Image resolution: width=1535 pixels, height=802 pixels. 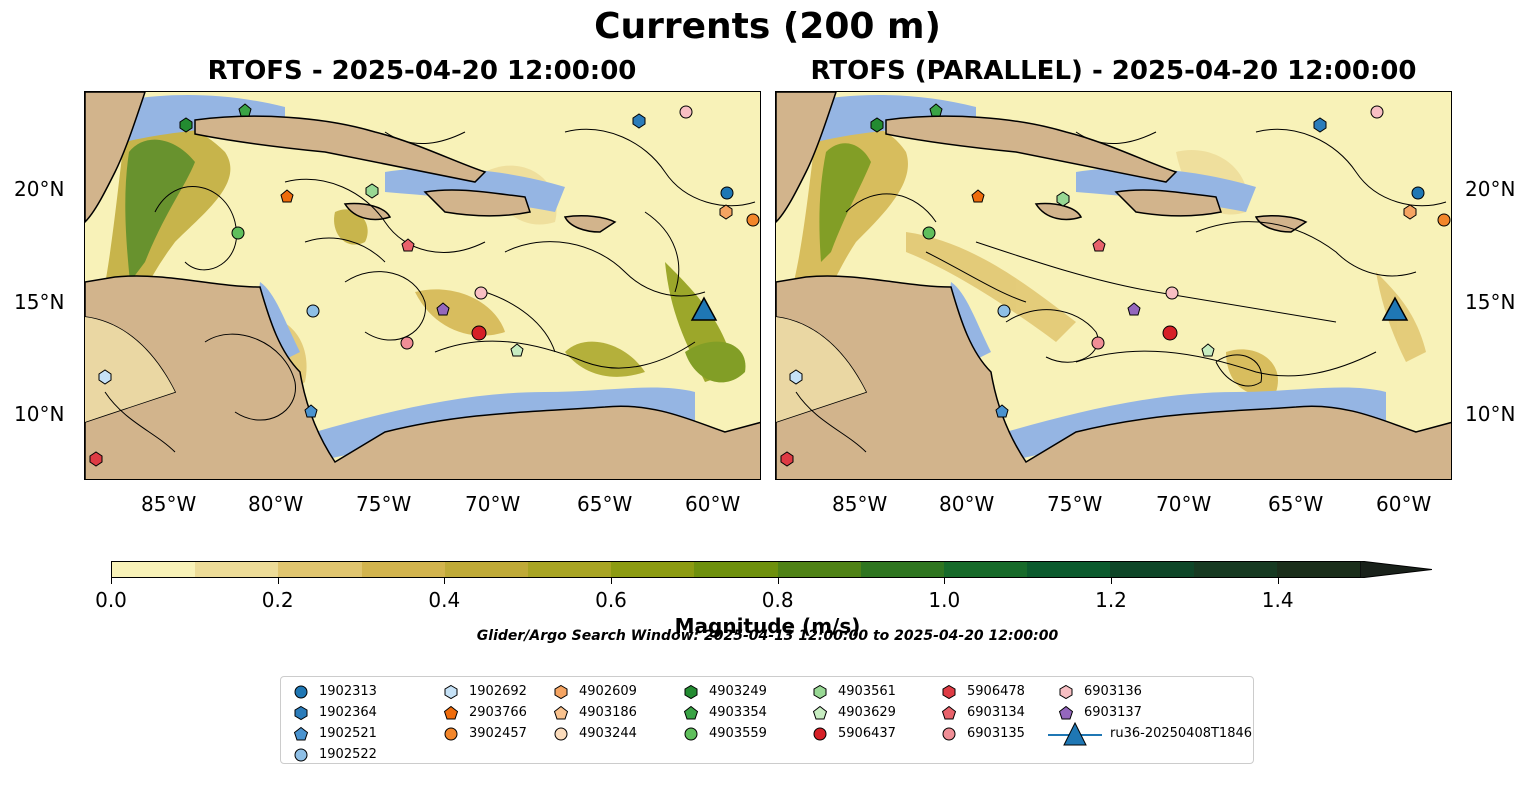 I want to click on legend-label: 2903766, so click(x=498, y=712).